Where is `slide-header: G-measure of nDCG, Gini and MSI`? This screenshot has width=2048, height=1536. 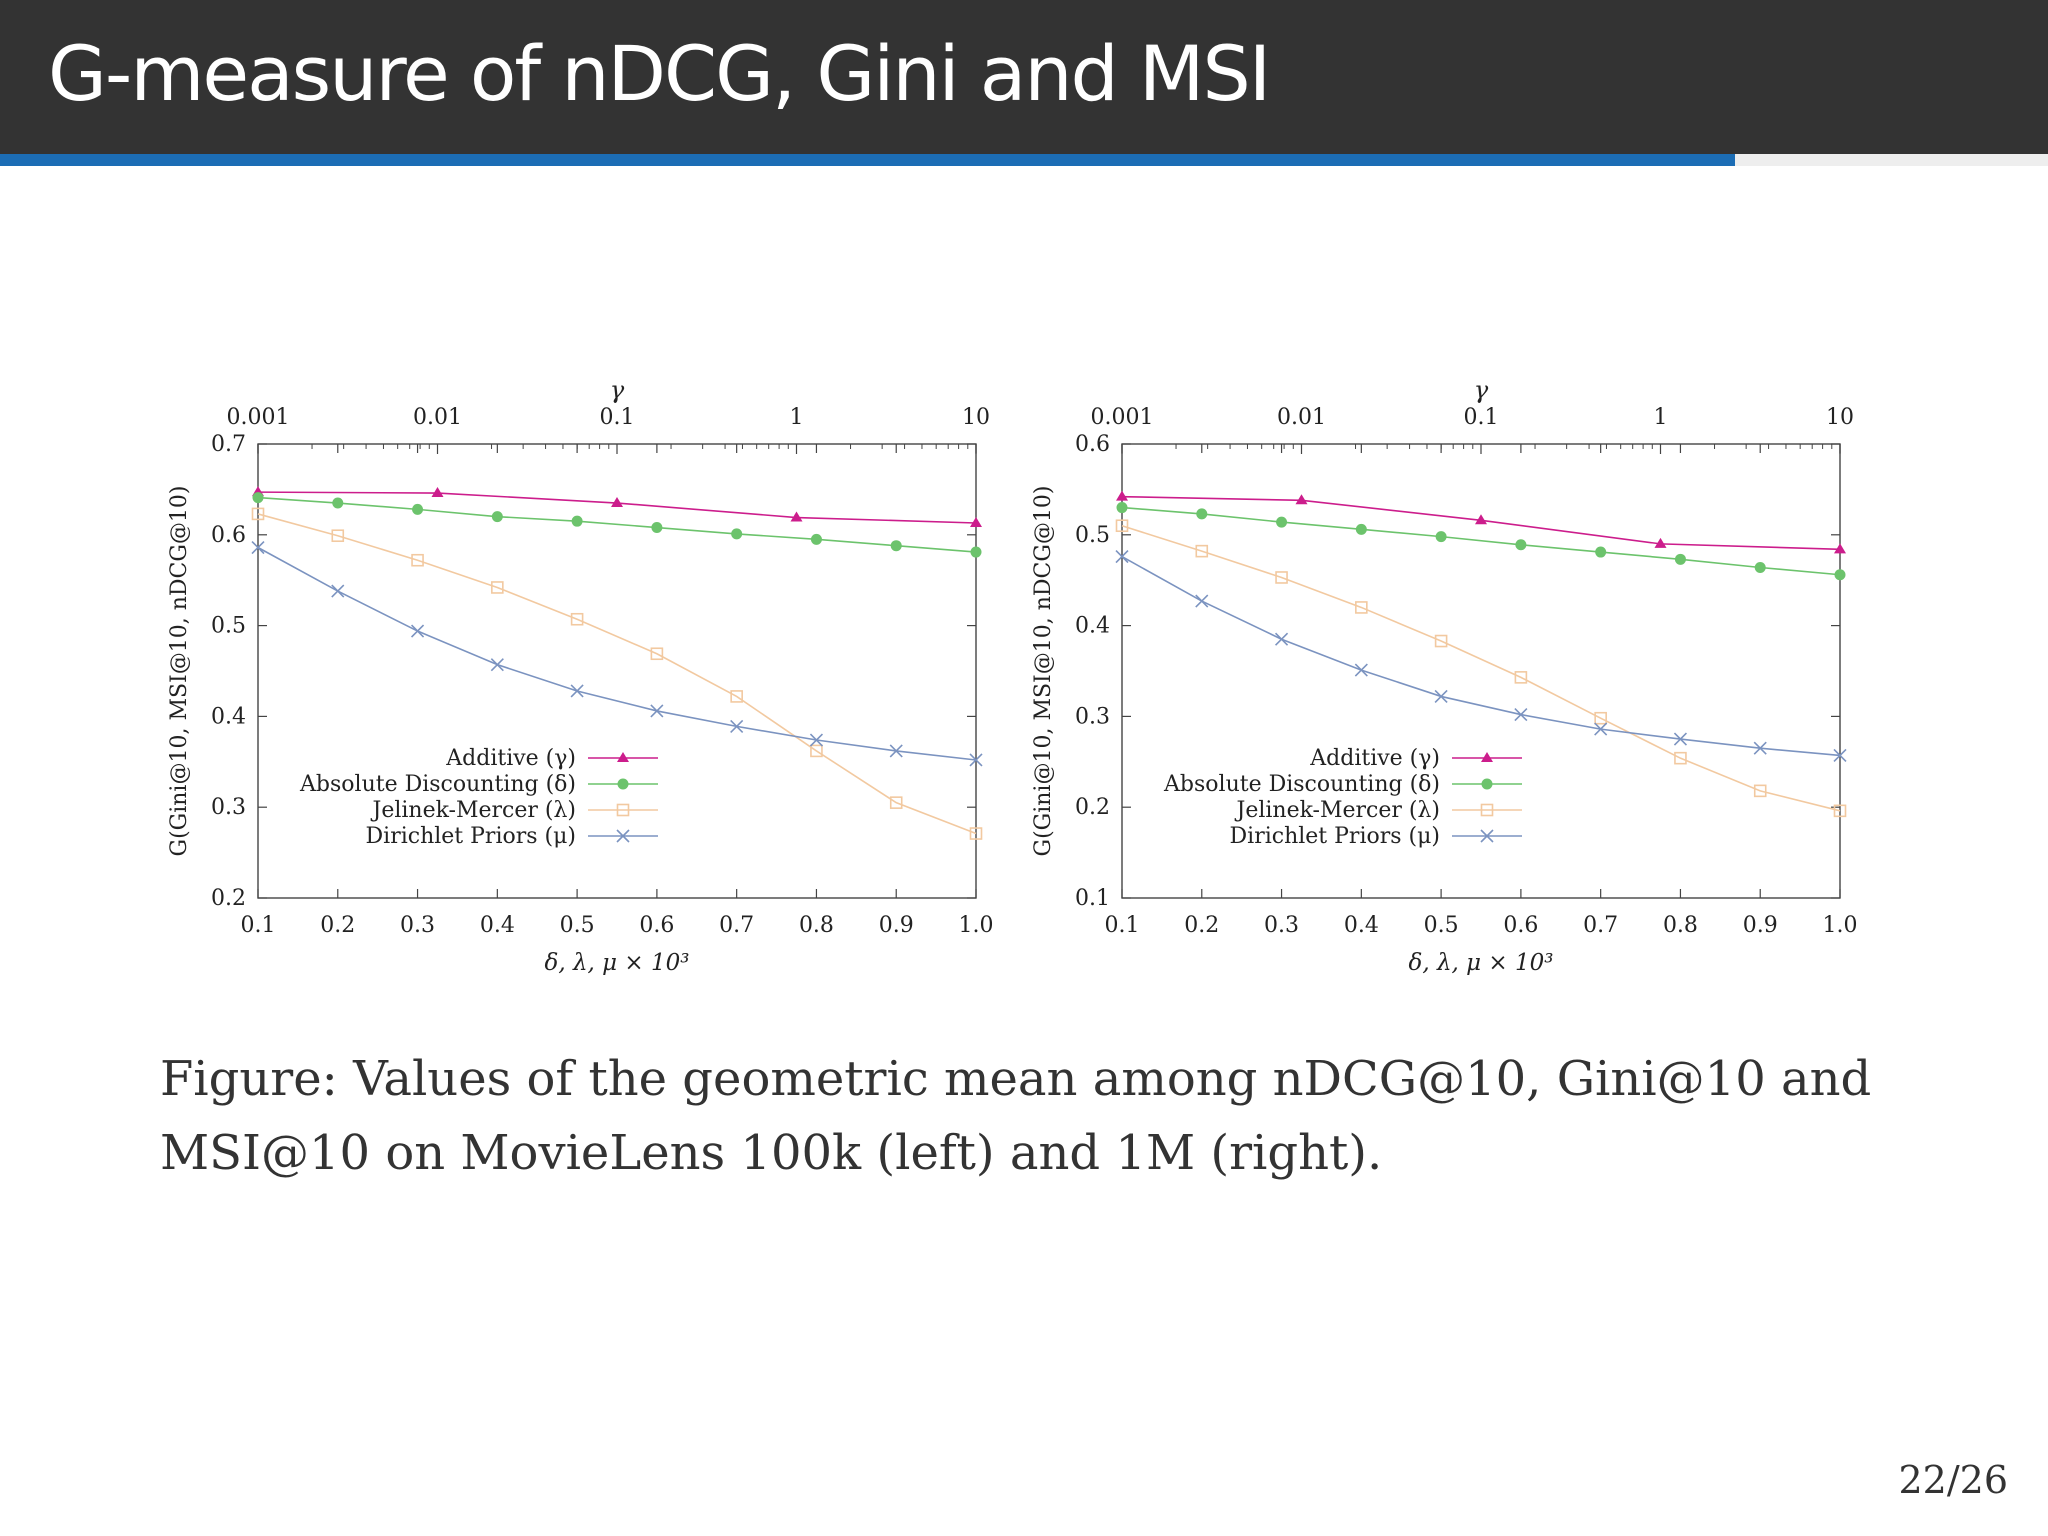
slide-header: G-measure of nDCG, Gini and MSI is located at coordinates (1024, 77).